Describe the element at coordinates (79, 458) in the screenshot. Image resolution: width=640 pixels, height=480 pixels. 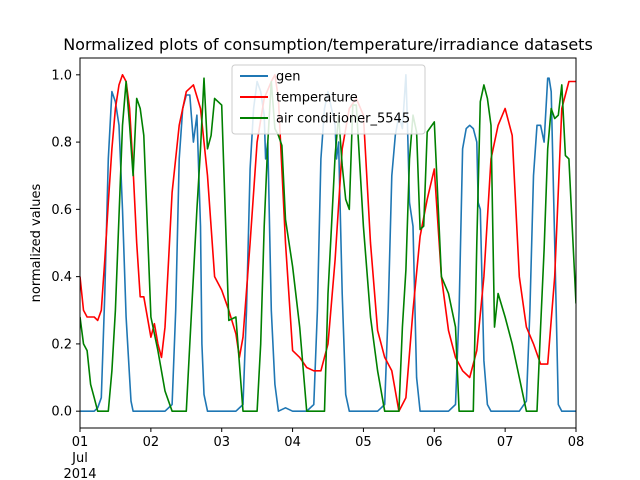
I see `x-sublabel: Jul` at that location.